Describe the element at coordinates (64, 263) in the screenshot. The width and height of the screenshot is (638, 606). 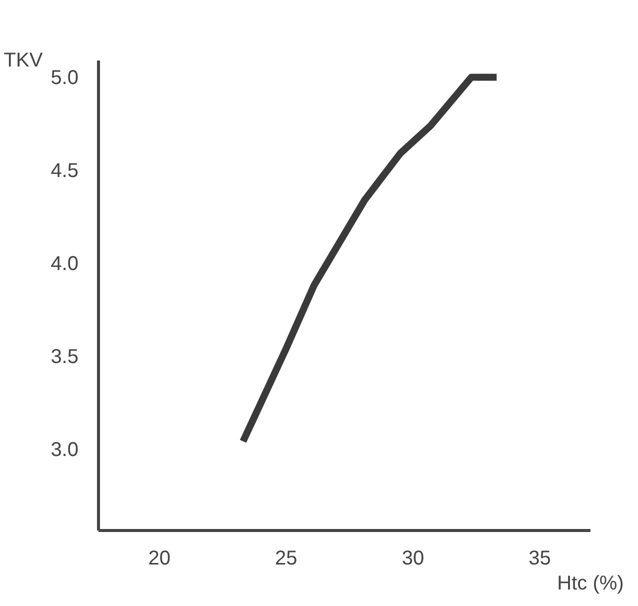
I see `y-tick-label: 4.0` at that location.